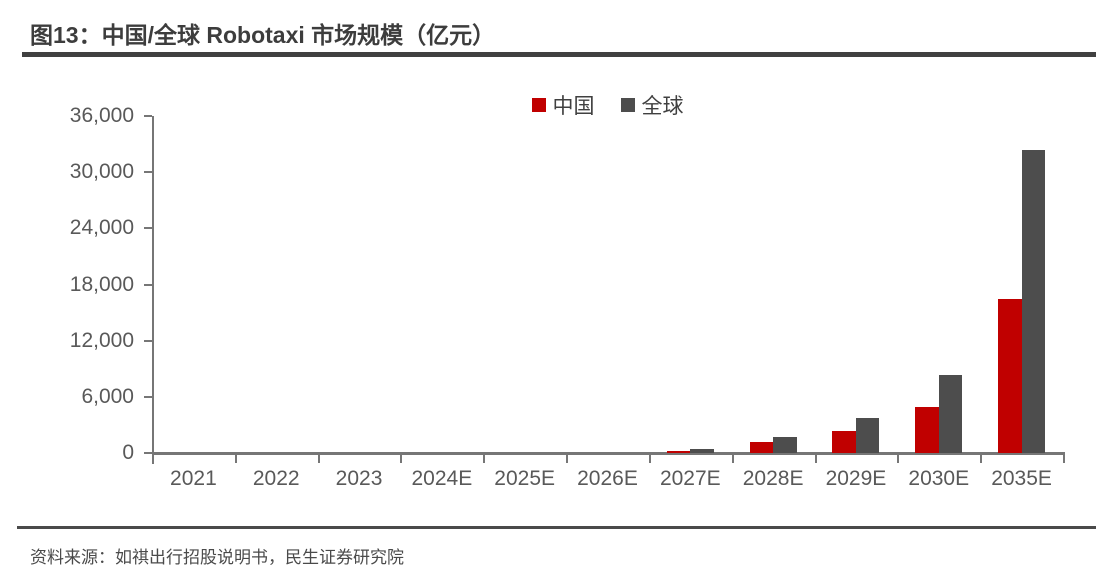 The height and width of the screenshot is (580, 1106). What do you see at coordinates (359, 478) in the screenshot?
I see `x-axis-tick-label: 2023` at bounding box center [359, 478].